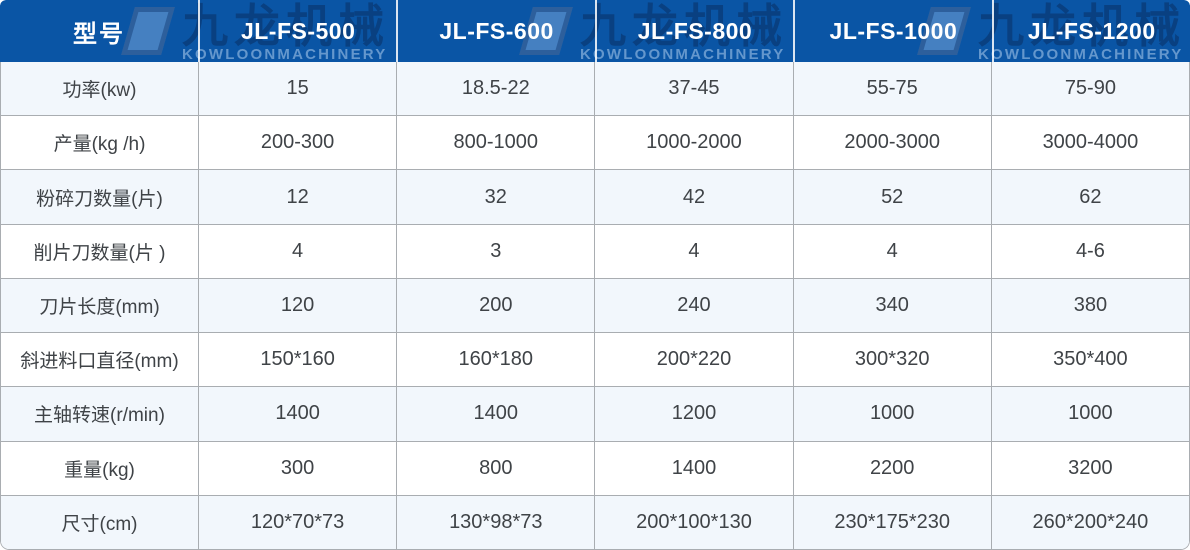 The height and width of the screenshot is (550, 1190). What do you see at coordinates (892, 31) in the screenshot?
I see `model-header-cell: JL-FS-1000` at bounding box center [892, 31].